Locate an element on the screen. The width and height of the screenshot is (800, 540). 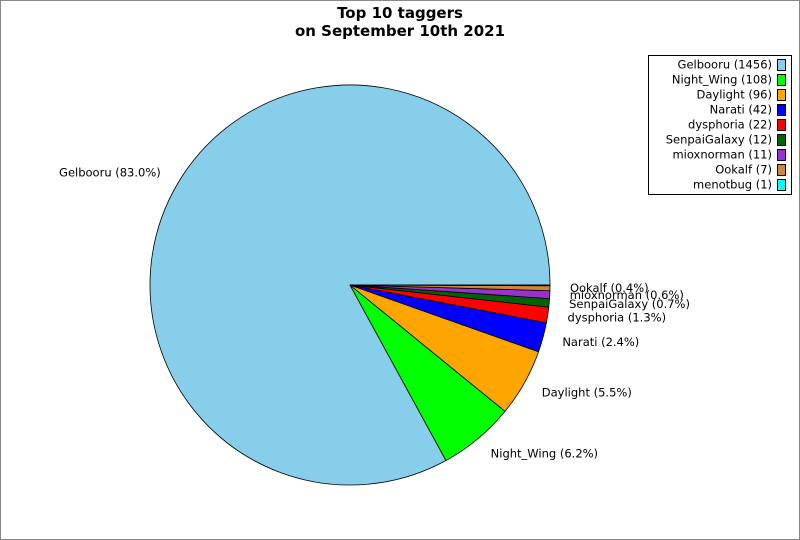
legend-label: Night_Wing (108) is located at coordinates (722, 80).